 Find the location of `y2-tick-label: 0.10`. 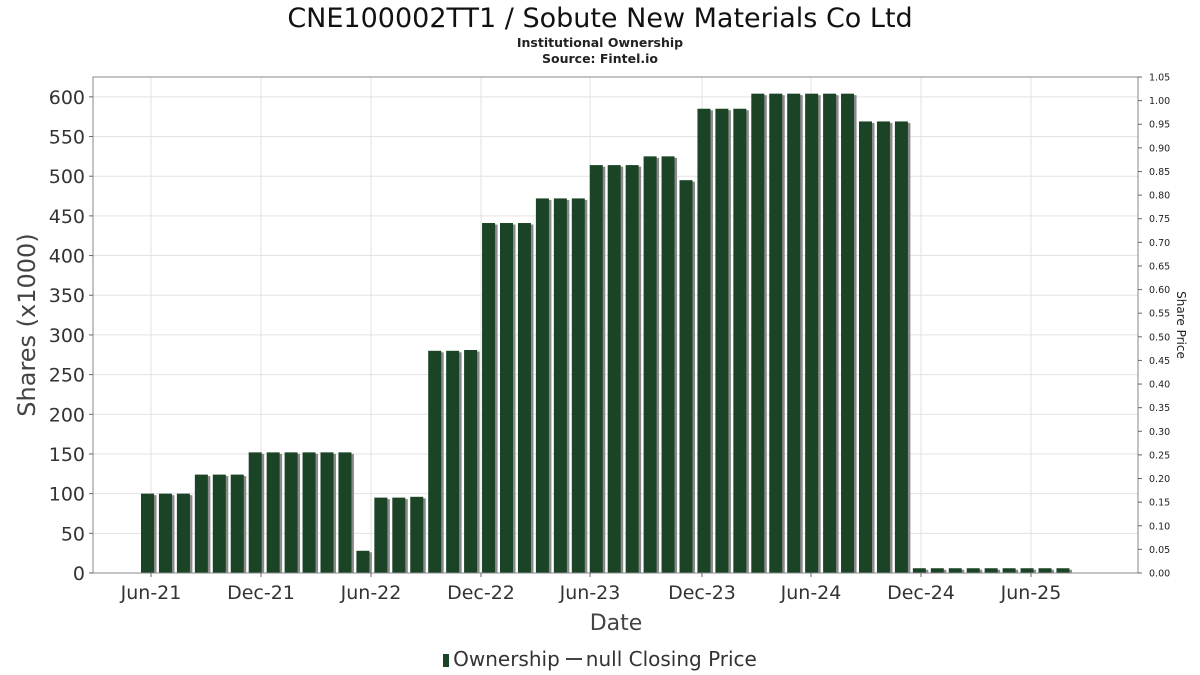

y2-tick-label: 0.10 is located at coordinates (1159, 526).